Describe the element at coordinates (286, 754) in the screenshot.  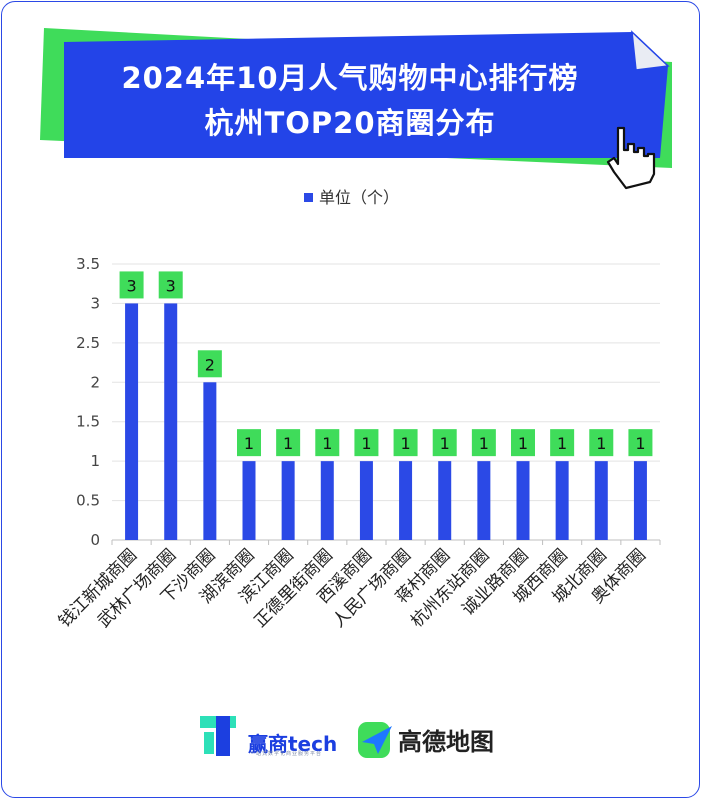
I see `ying-logo-subtitle: 一站式数字化商业服务平台` at that location.